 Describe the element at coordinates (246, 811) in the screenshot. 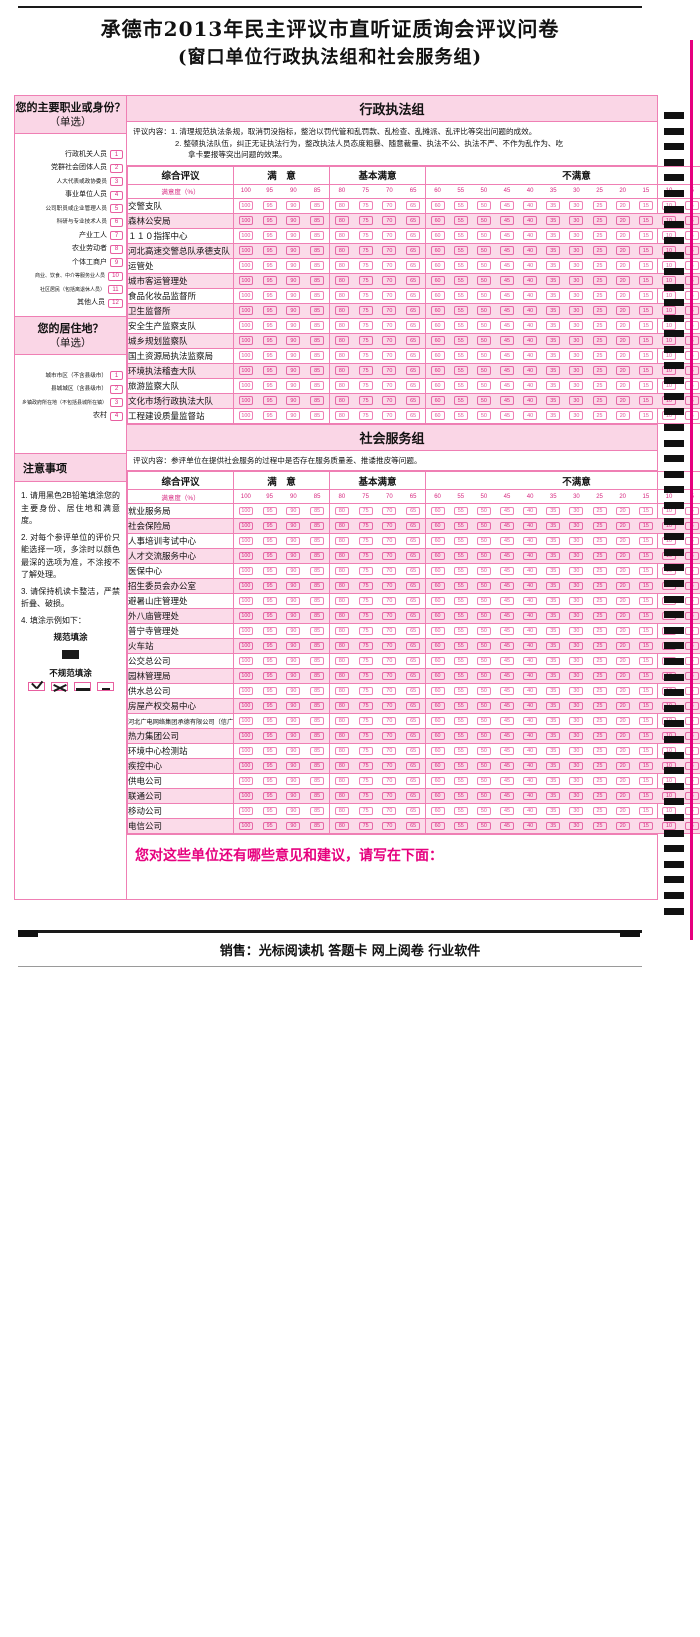

I see `rating-bubble: 100` at that location.